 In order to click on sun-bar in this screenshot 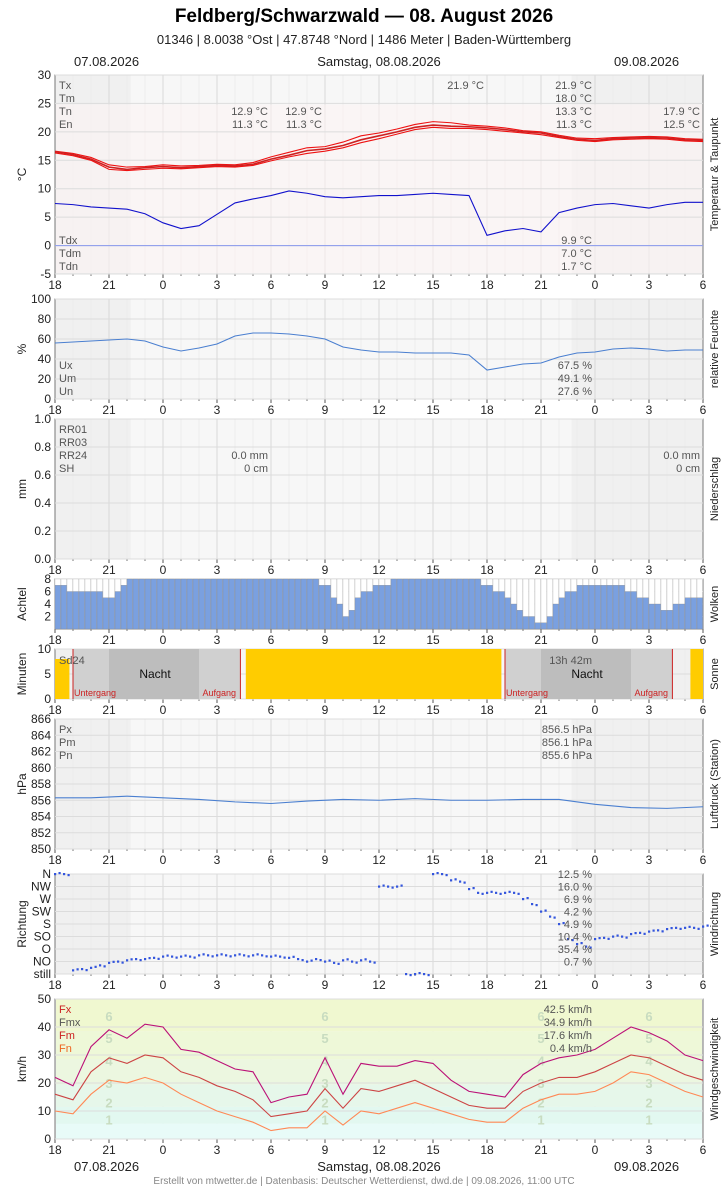, I will do `click(373, 674)`.